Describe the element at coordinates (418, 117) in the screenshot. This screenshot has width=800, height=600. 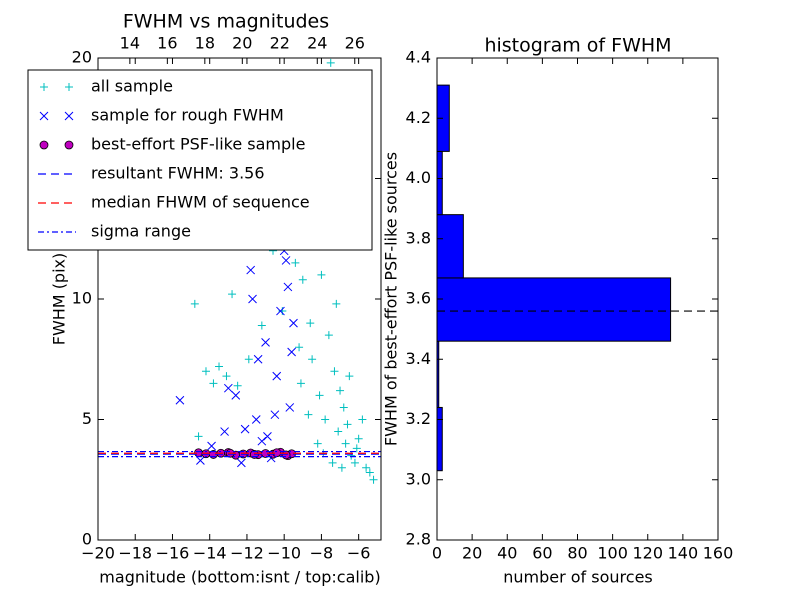
I see `y-tick-label: 4.2` at that location.